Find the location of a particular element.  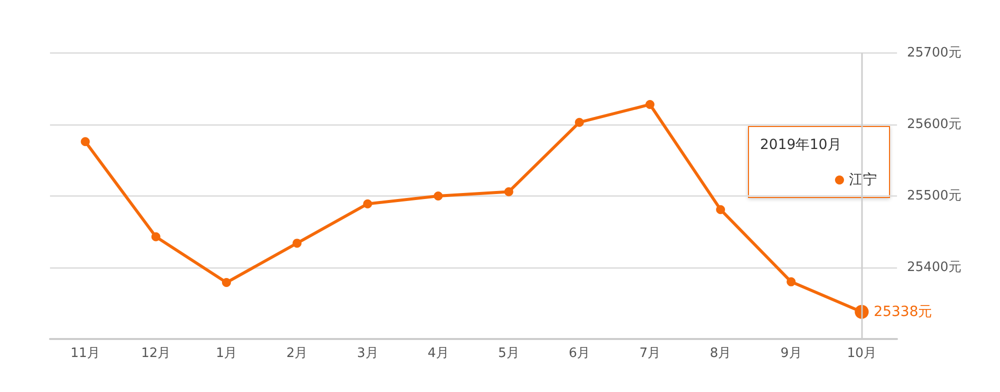

x-tick-label: 12月 is located at coordinates (156, 353).